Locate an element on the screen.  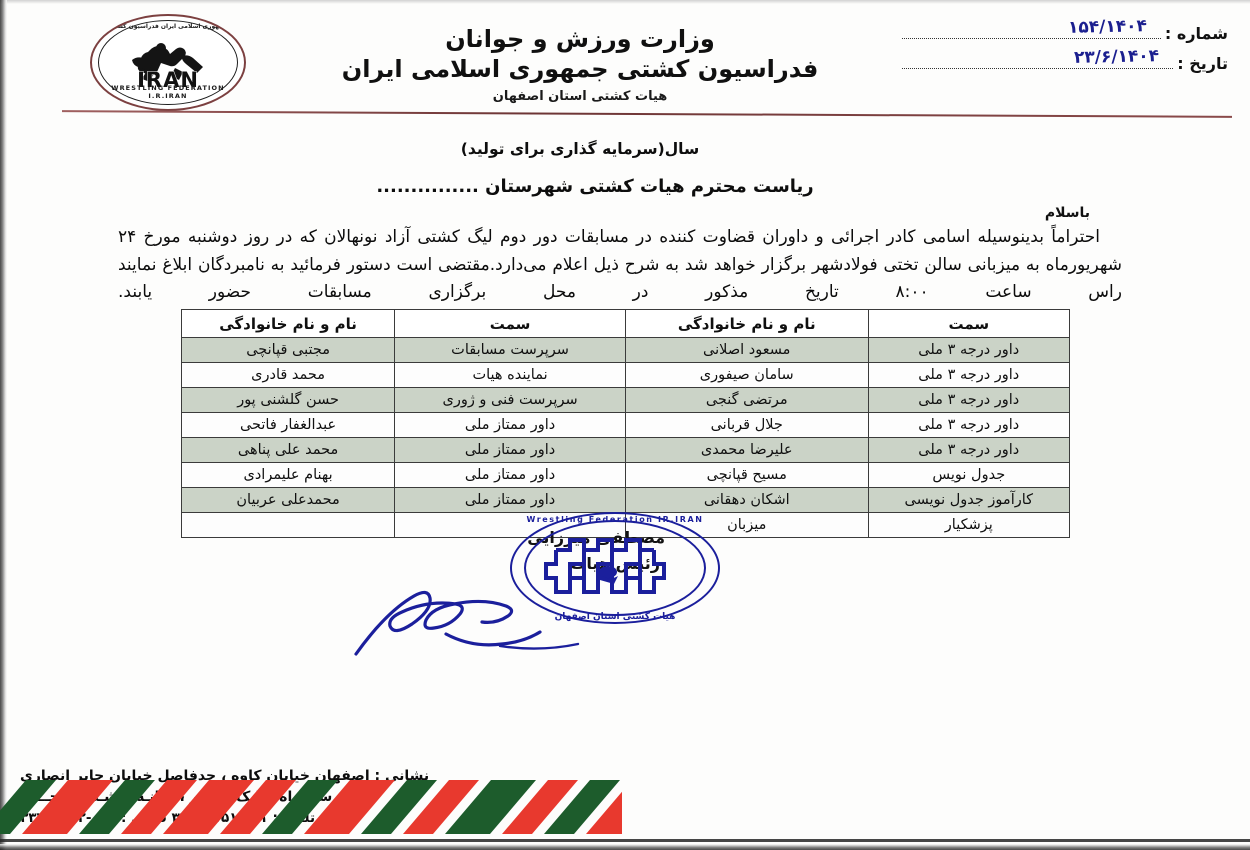
cell-role-left: کارآموز جدول نویسی is located at coordinates (969, 500).